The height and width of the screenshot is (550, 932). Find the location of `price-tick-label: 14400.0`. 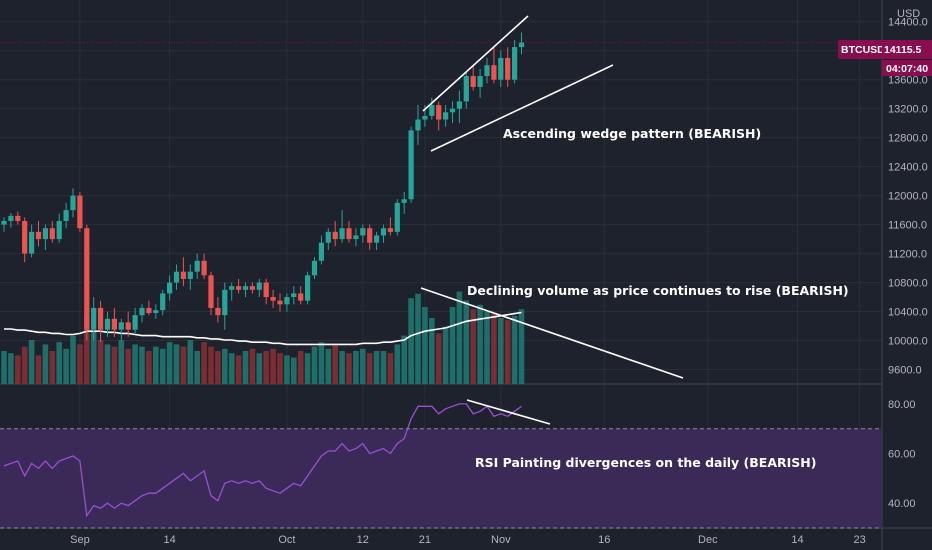

price-tick-label: 14400.0 is located at coordinates (908, 23).